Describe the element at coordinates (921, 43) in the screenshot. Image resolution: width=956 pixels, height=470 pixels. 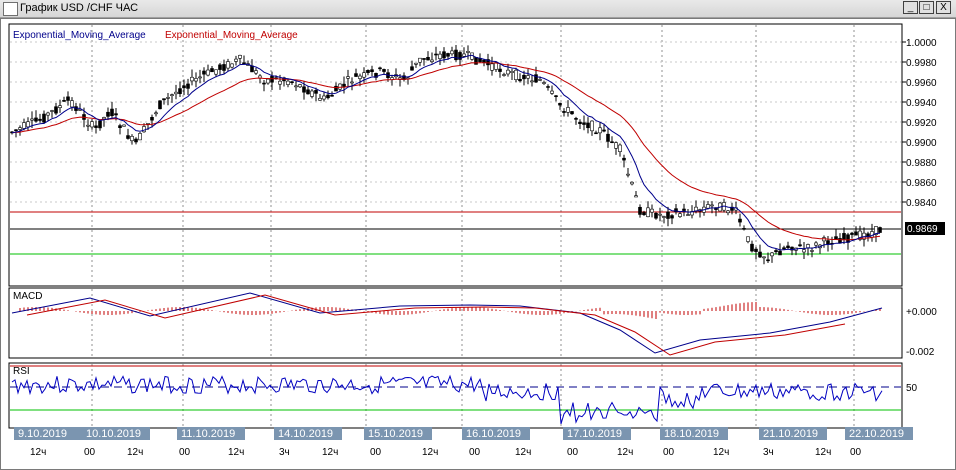
I see `price-tick-label: 1.0000` at that location.